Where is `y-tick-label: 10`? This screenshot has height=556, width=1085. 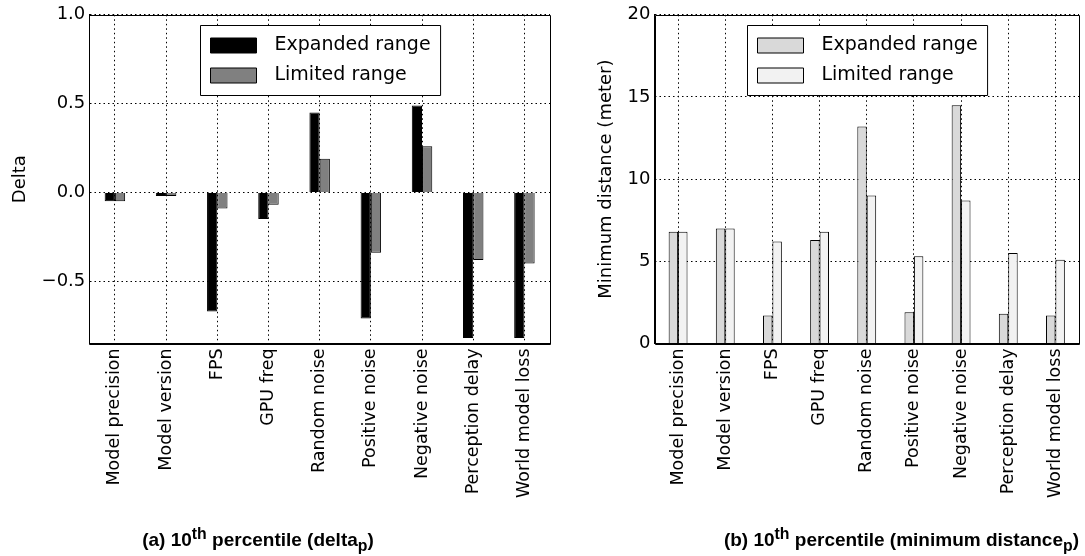 y-tick-label: 10 is located at coordinates (639, 177).